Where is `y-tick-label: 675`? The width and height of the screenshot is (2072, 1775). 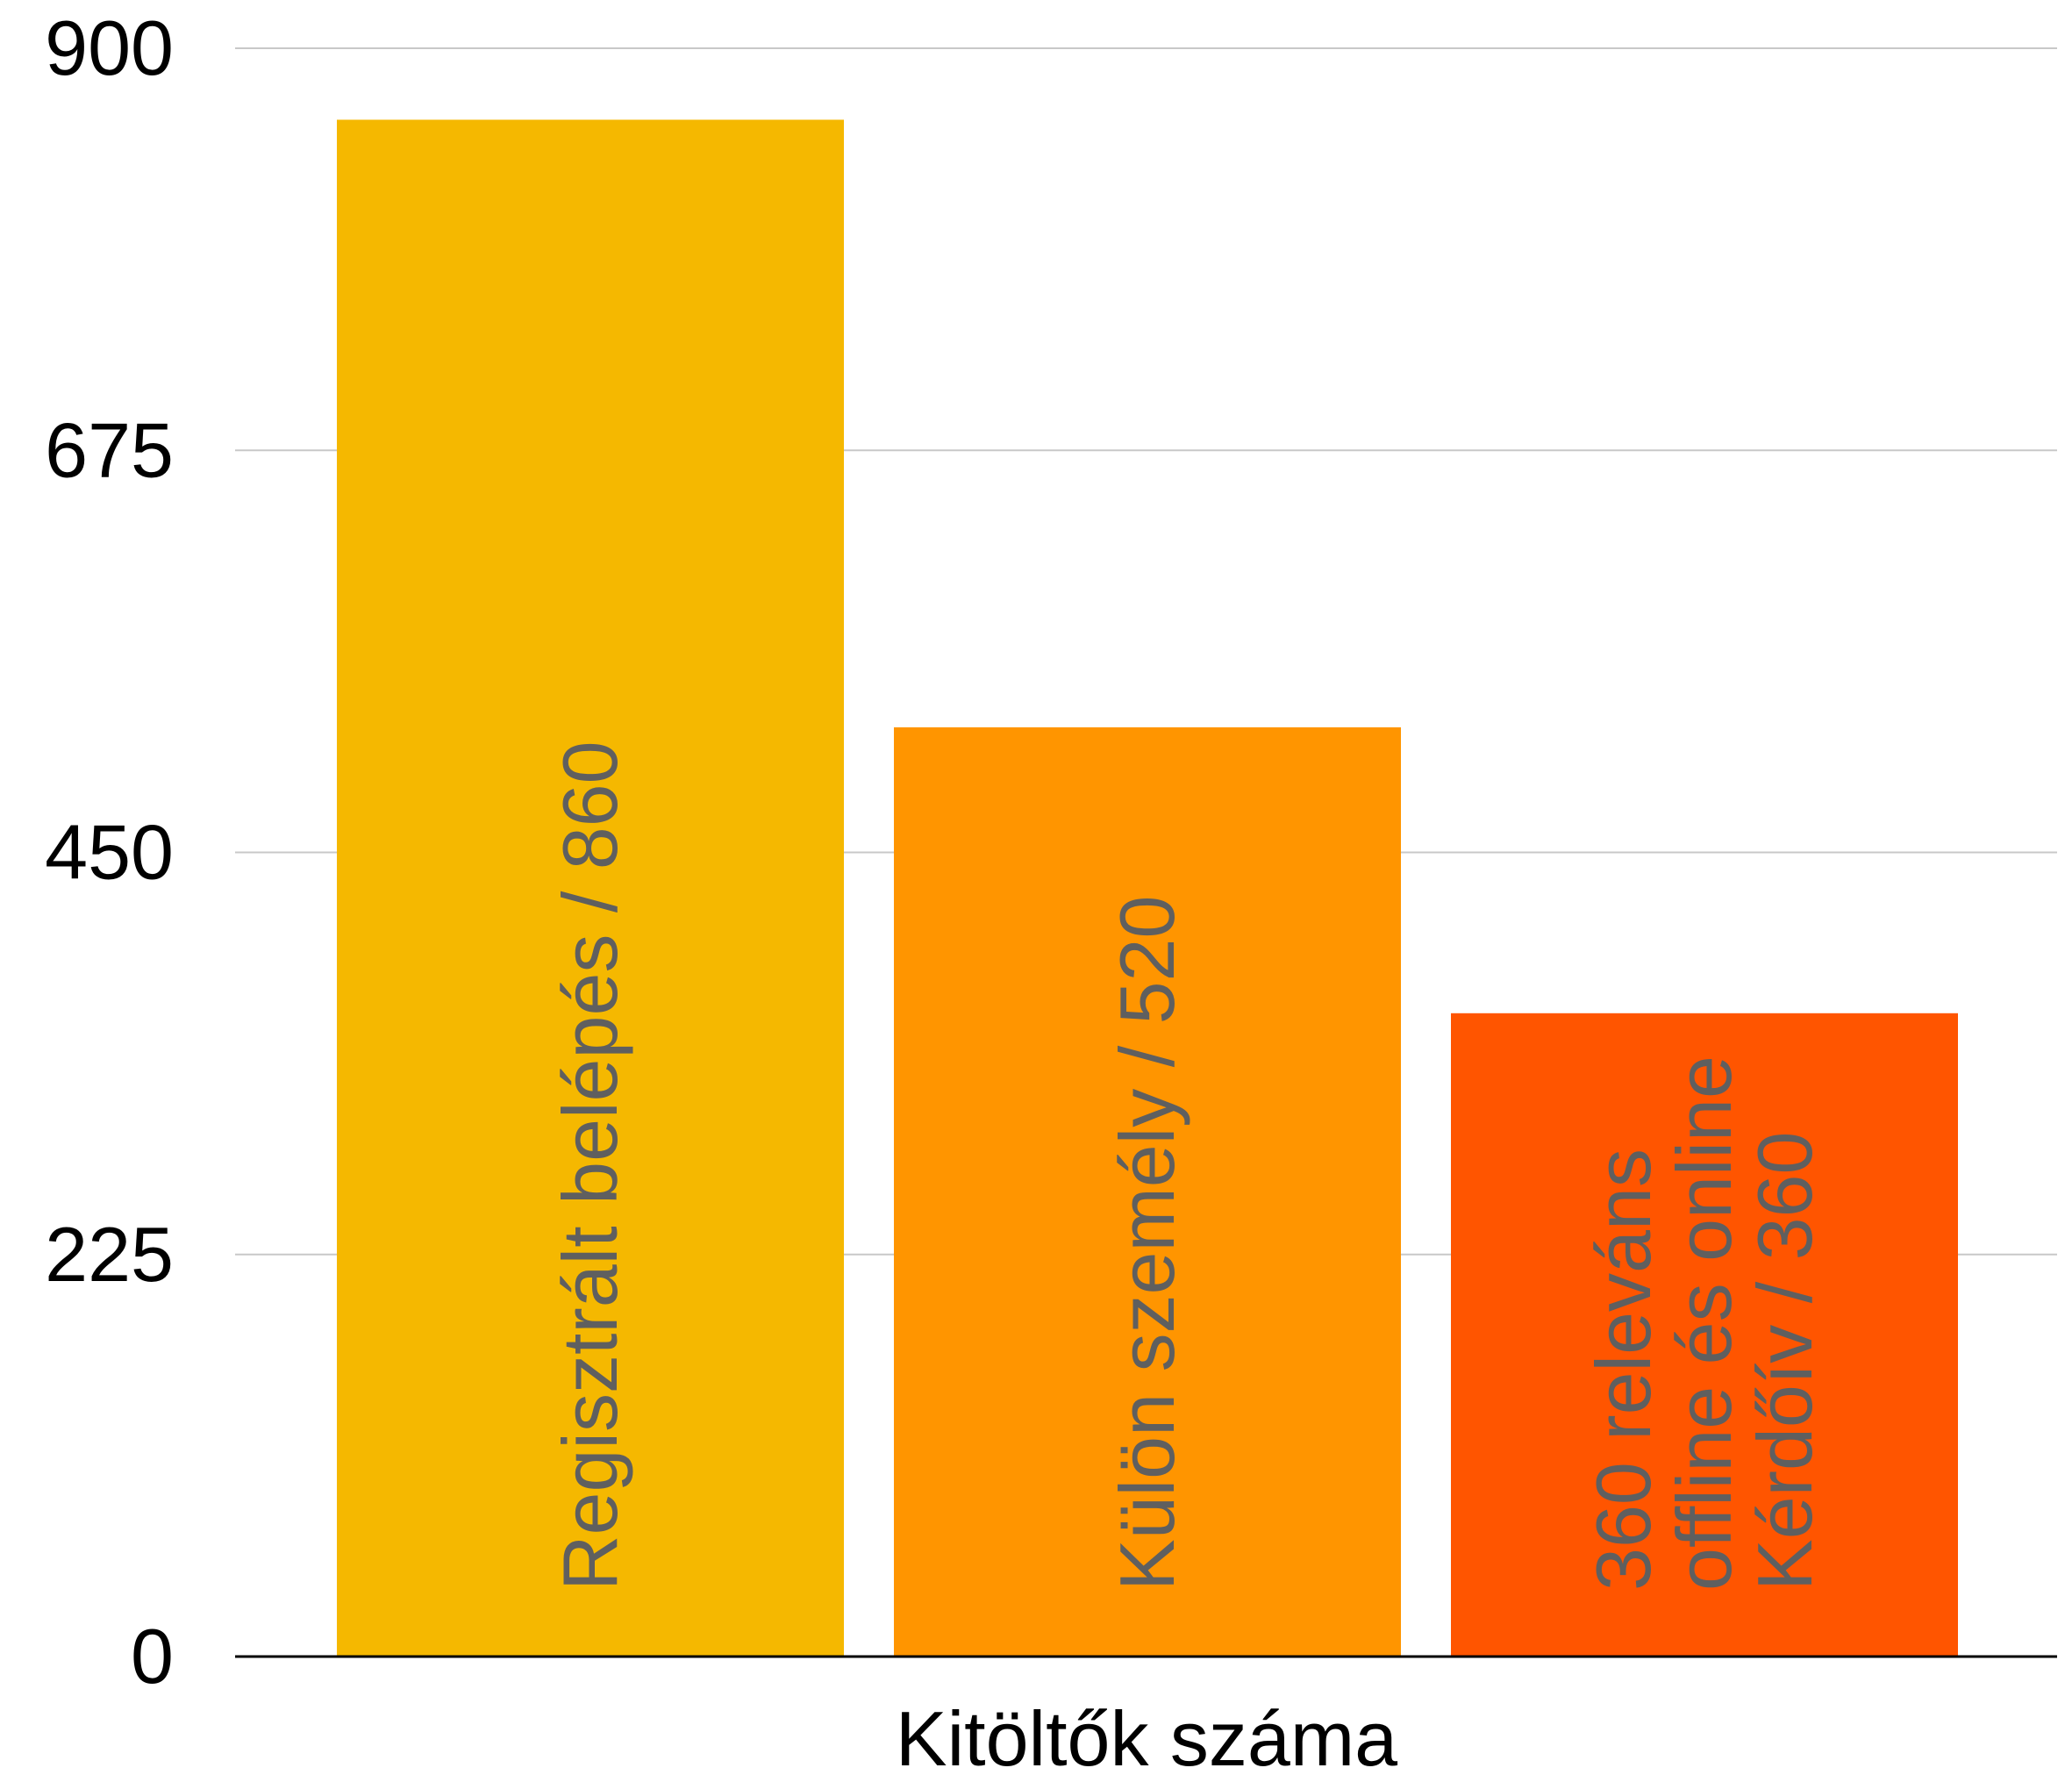 y-tick-label: 675 is located at coordinates (110, 449).